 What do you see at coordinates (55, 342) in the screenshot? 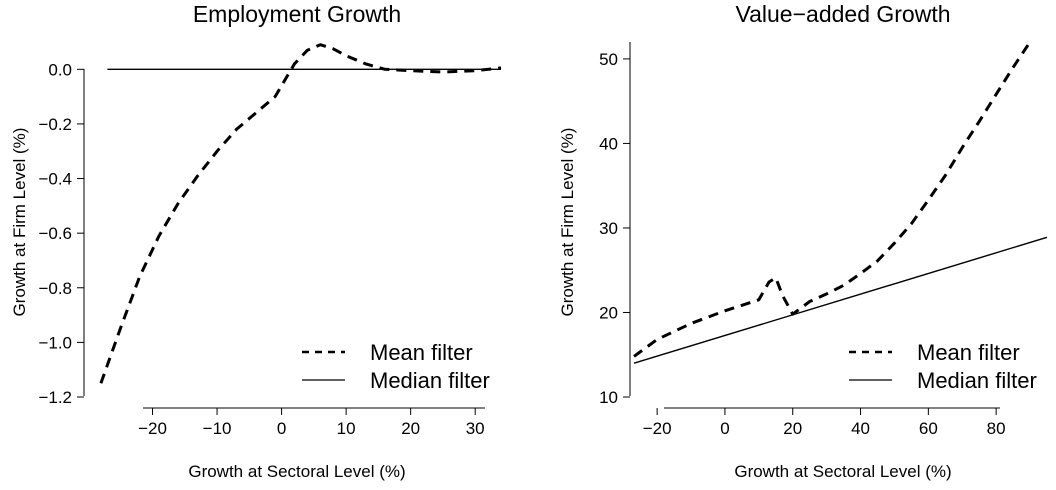
I see `y-tick-label: −1.0` at bounding box center [55, 342].